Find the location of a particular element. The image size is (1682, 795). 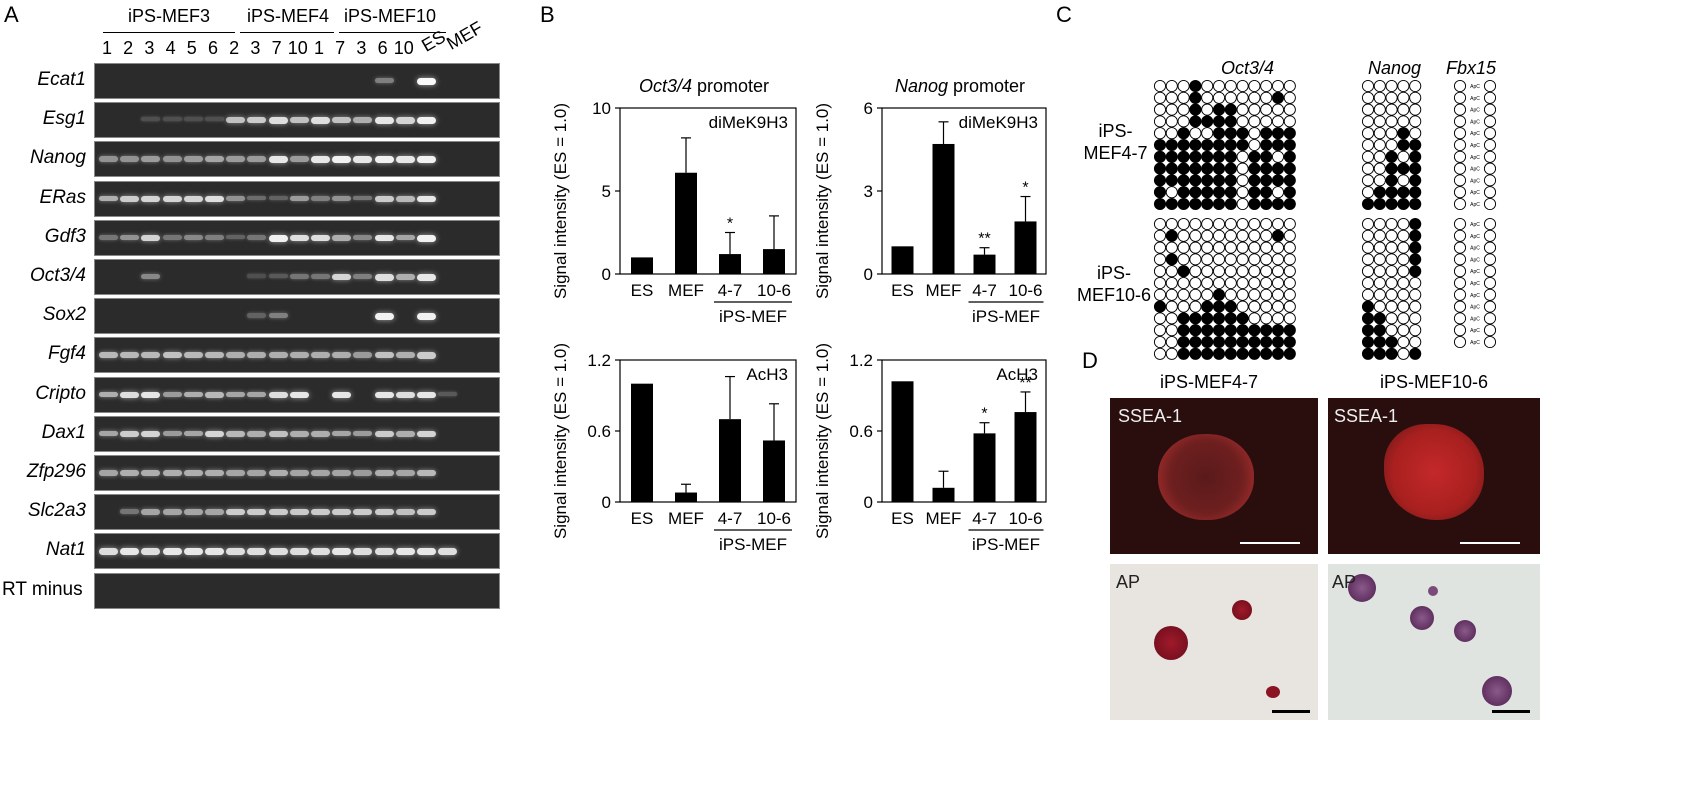

group-line-mef10 is located at coordinates (392, 32).